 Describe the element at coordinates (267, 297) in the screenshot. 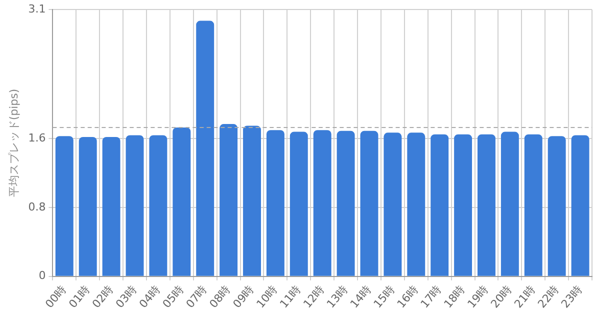

I see `x-tick-label: 10時` at that location.